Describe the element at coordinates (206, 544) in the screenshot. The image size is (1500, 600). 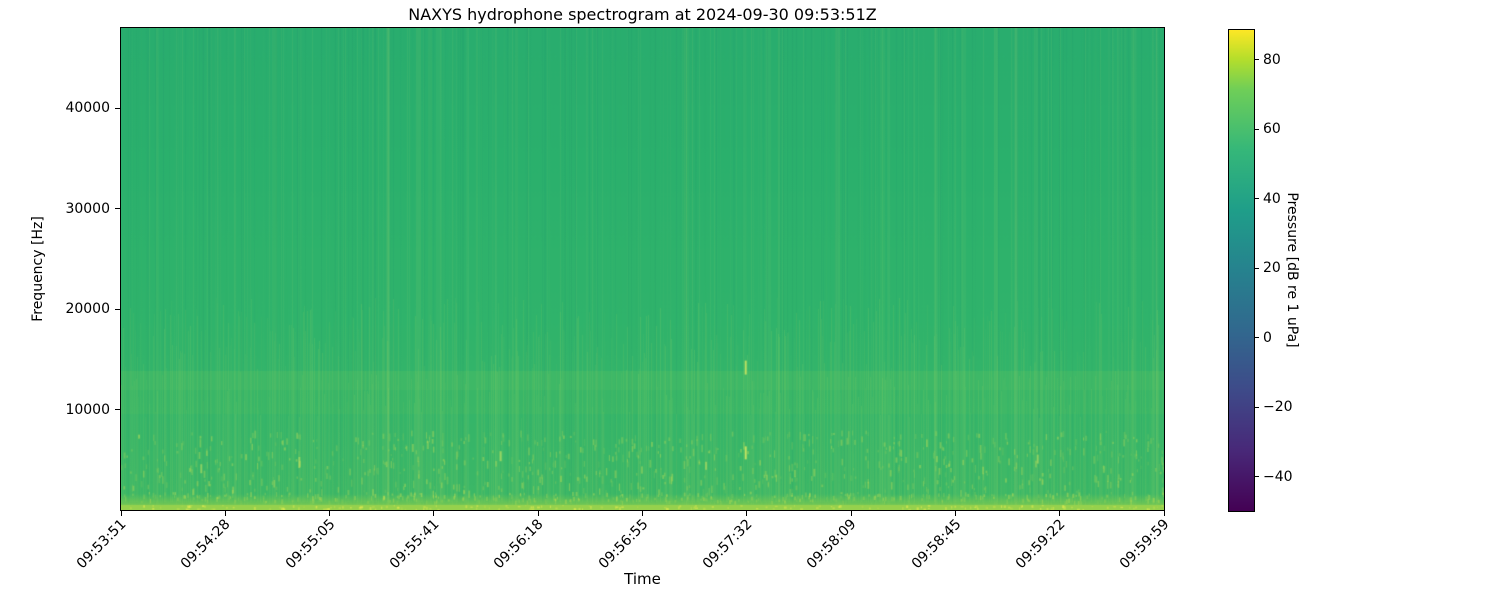
I see `x-tick-label: 09:54:28` at that location.